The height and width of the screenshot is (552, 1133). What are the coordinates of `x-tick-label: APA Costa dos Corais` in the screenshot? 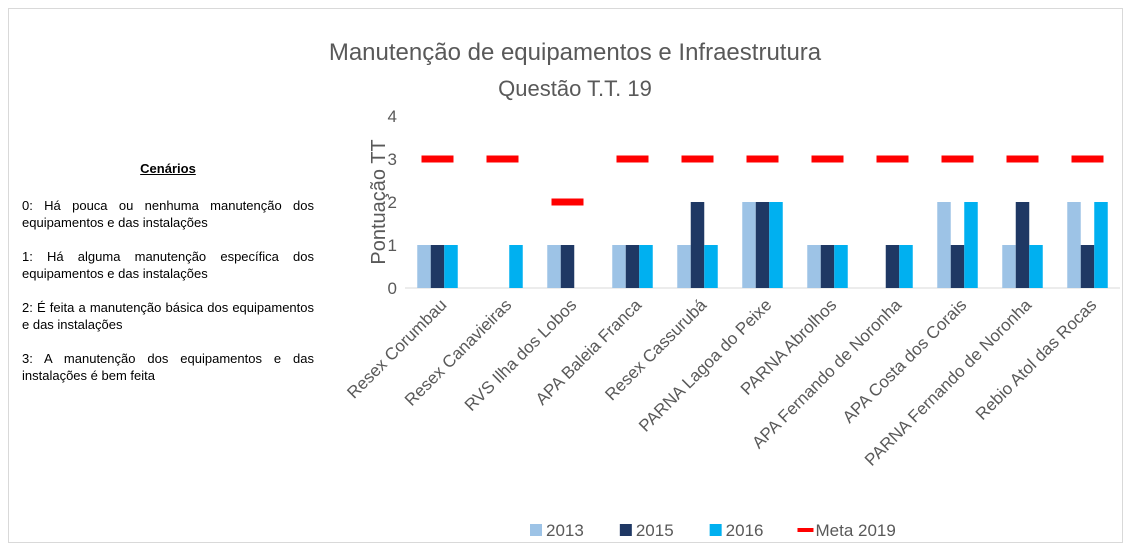 It's located at (904, 360).